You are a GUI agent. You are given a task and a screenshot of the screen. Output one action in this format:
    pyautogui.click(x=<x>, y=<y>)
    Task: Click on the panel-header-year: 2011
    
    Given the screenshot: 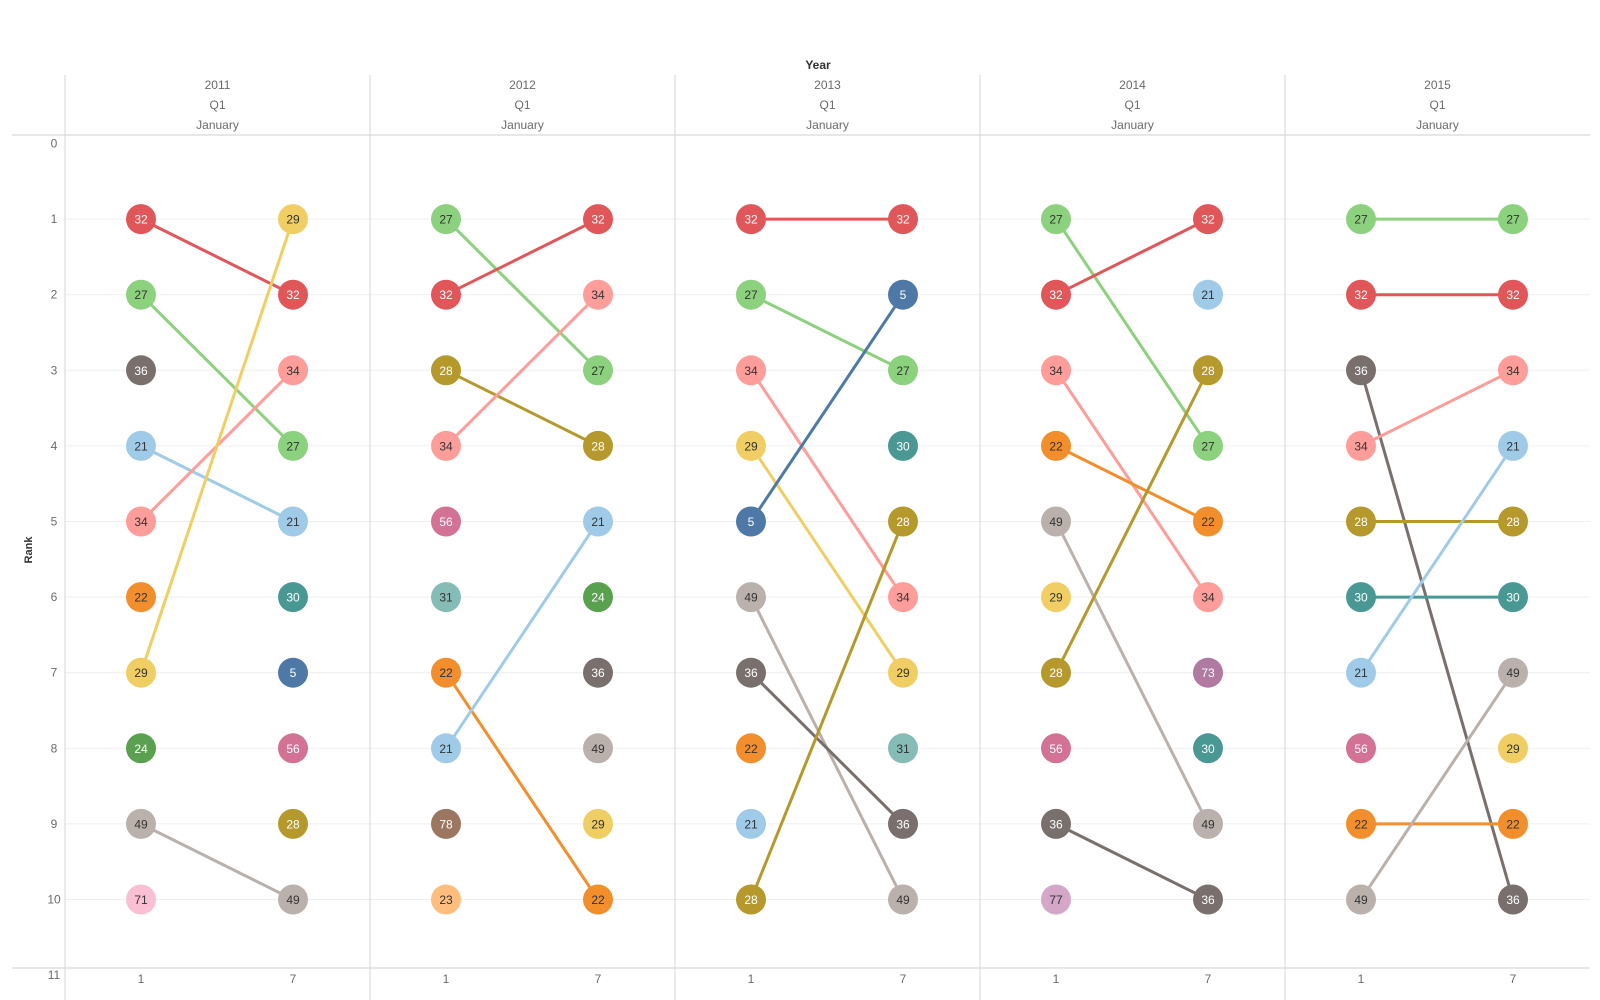 What is the action you would take?
    pyautogui.click(x=218, y=85)
    